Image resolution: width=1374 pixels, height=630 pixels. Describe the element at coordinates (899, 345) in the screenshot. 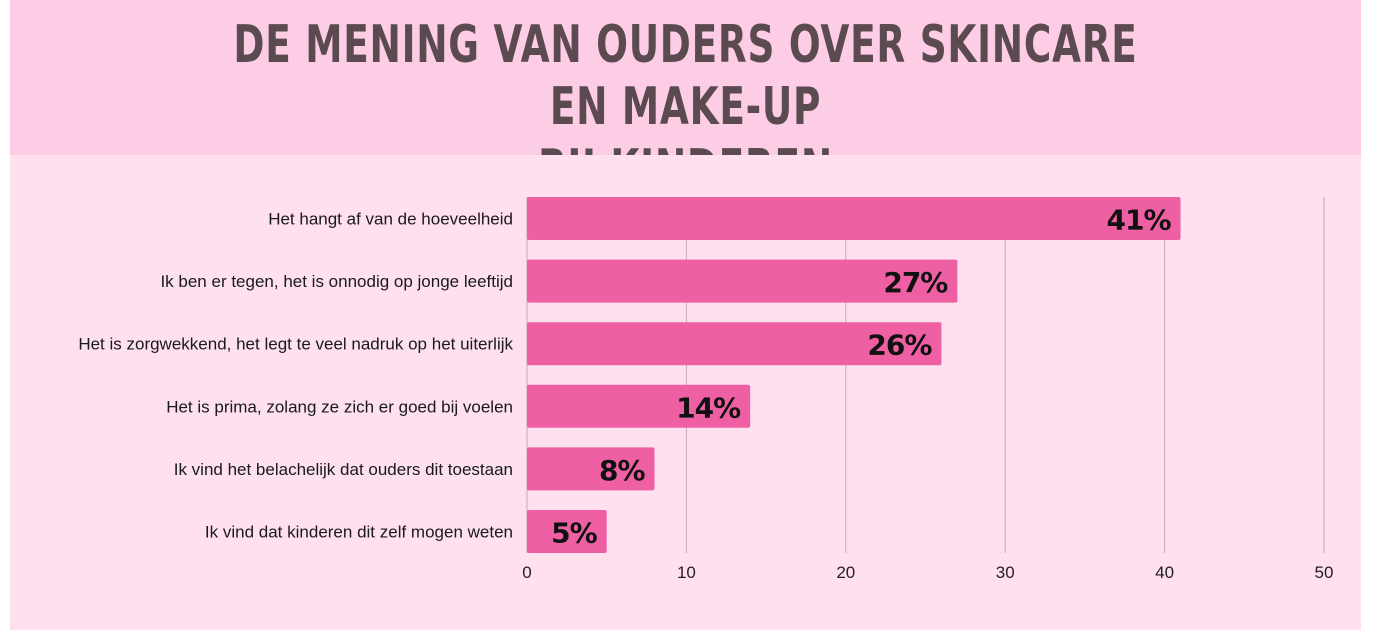

I see `data-label: 26%` at that location.